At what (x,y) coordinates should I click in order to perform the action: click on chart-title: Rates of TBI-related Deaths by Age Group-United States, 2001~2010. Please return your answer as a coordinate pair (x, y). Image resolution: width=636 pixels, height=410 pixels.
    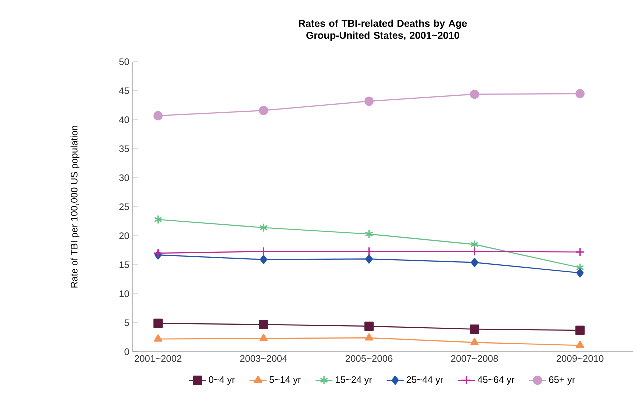
    Looking at the image, I should click on (383, 31).